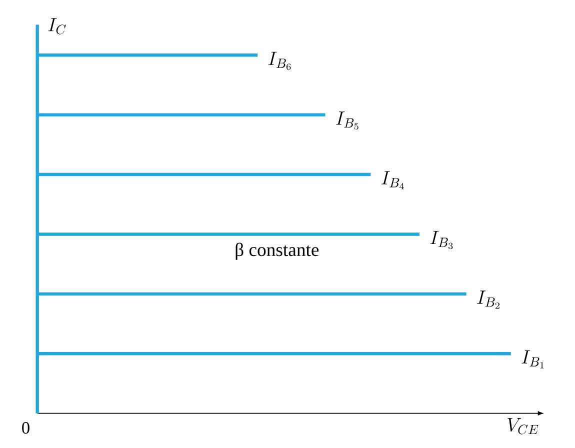 The image size is (575, 448). I want to click on y-tick-label: $I_{B_5}$, so click(347, 121).